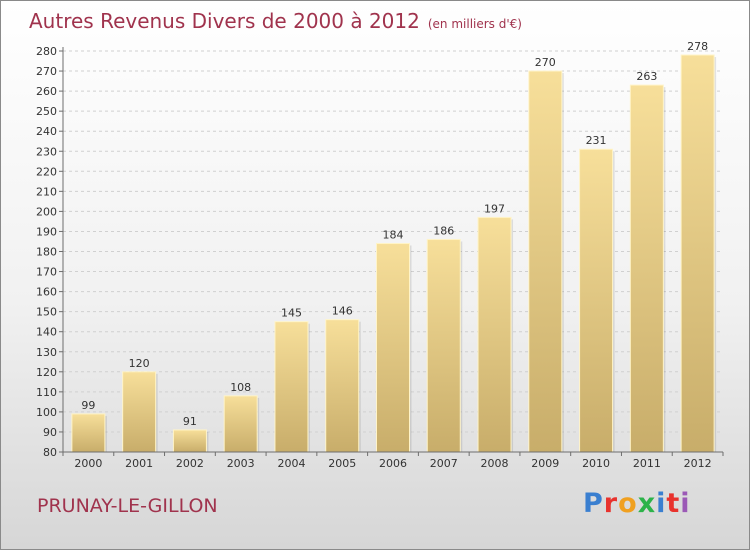 The width and height of the screenshot is (750, 551). Describe the element at coordinates (46, 392) in the screenshot. I see `y-tick-label: 110` at that location.